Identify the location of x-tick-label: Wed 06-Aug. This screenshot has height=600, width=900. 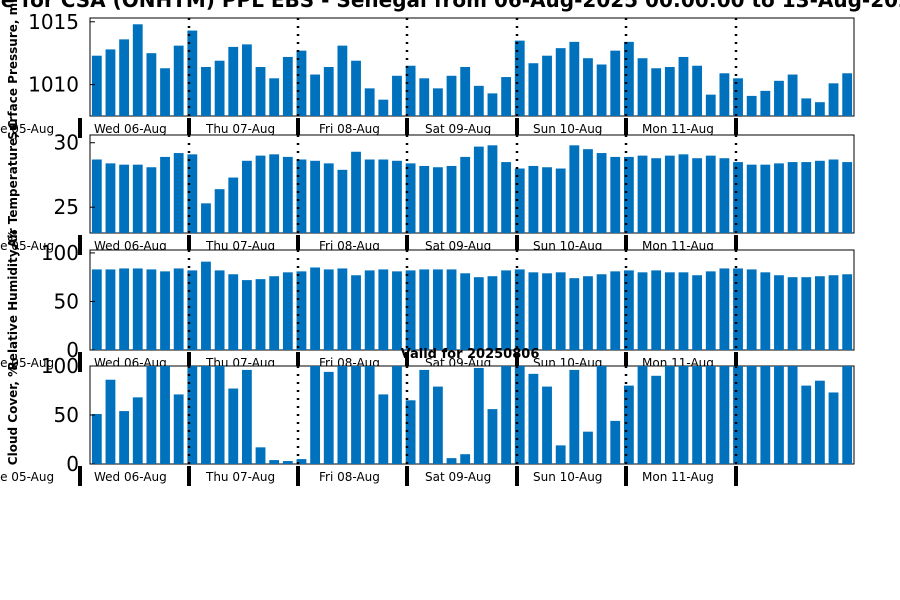
(130, 129).